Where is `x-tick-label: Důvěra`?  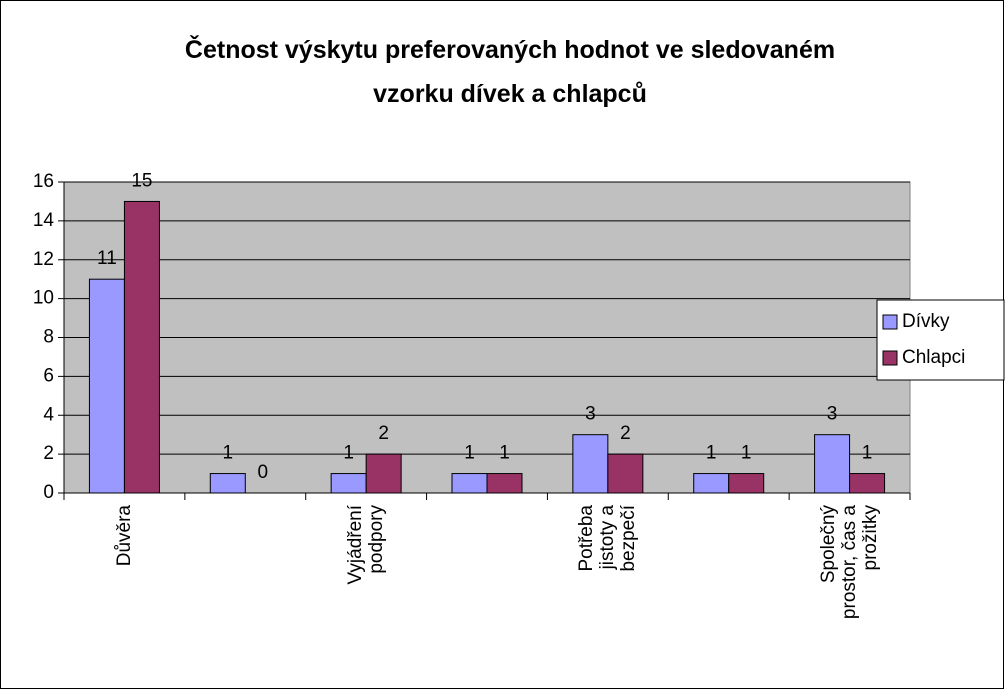 x-tick-label: Důvěra is located at coordinates (124, 536).